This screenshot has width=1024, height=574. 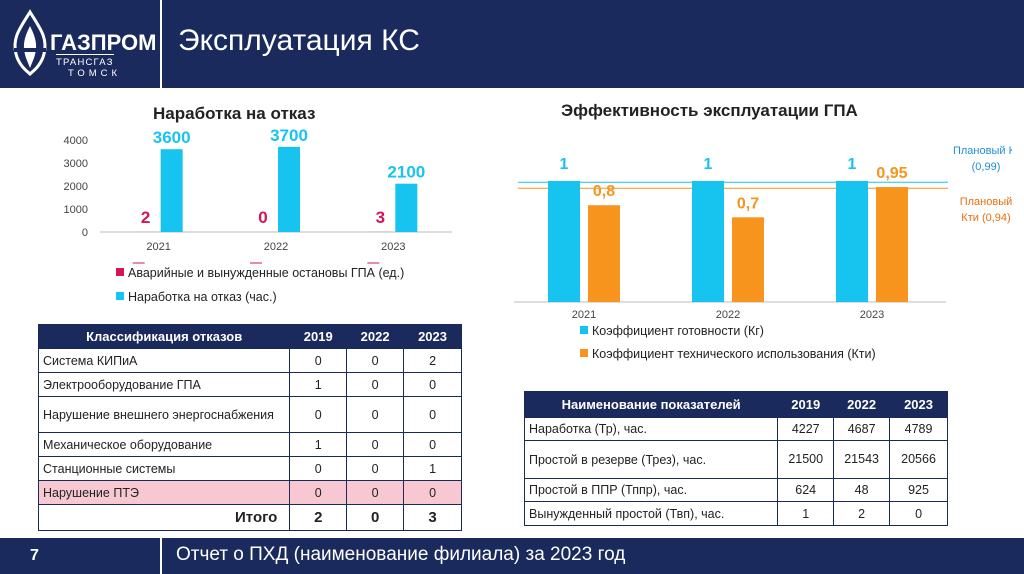 I want to click on stops-data-label: 3, so click(x=380, y=217).